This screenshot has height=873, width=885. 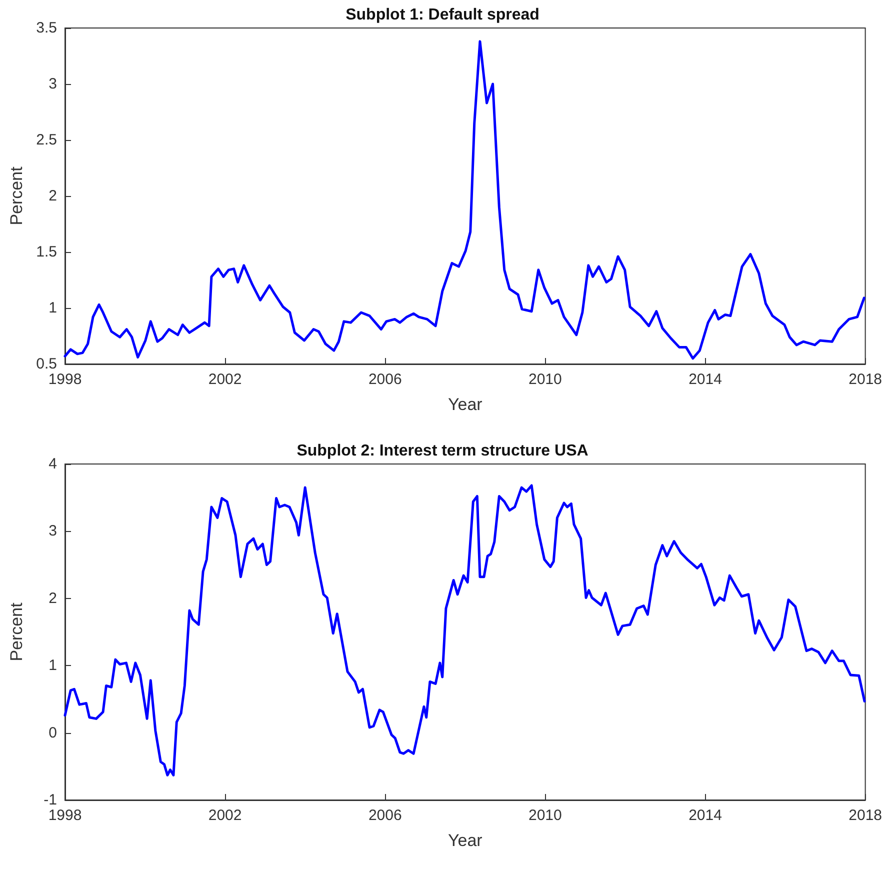 What do you see at coordinates (52, 733) in the screenshot?
I see `y-tick-label: 0` at bounding box center [52, 733].